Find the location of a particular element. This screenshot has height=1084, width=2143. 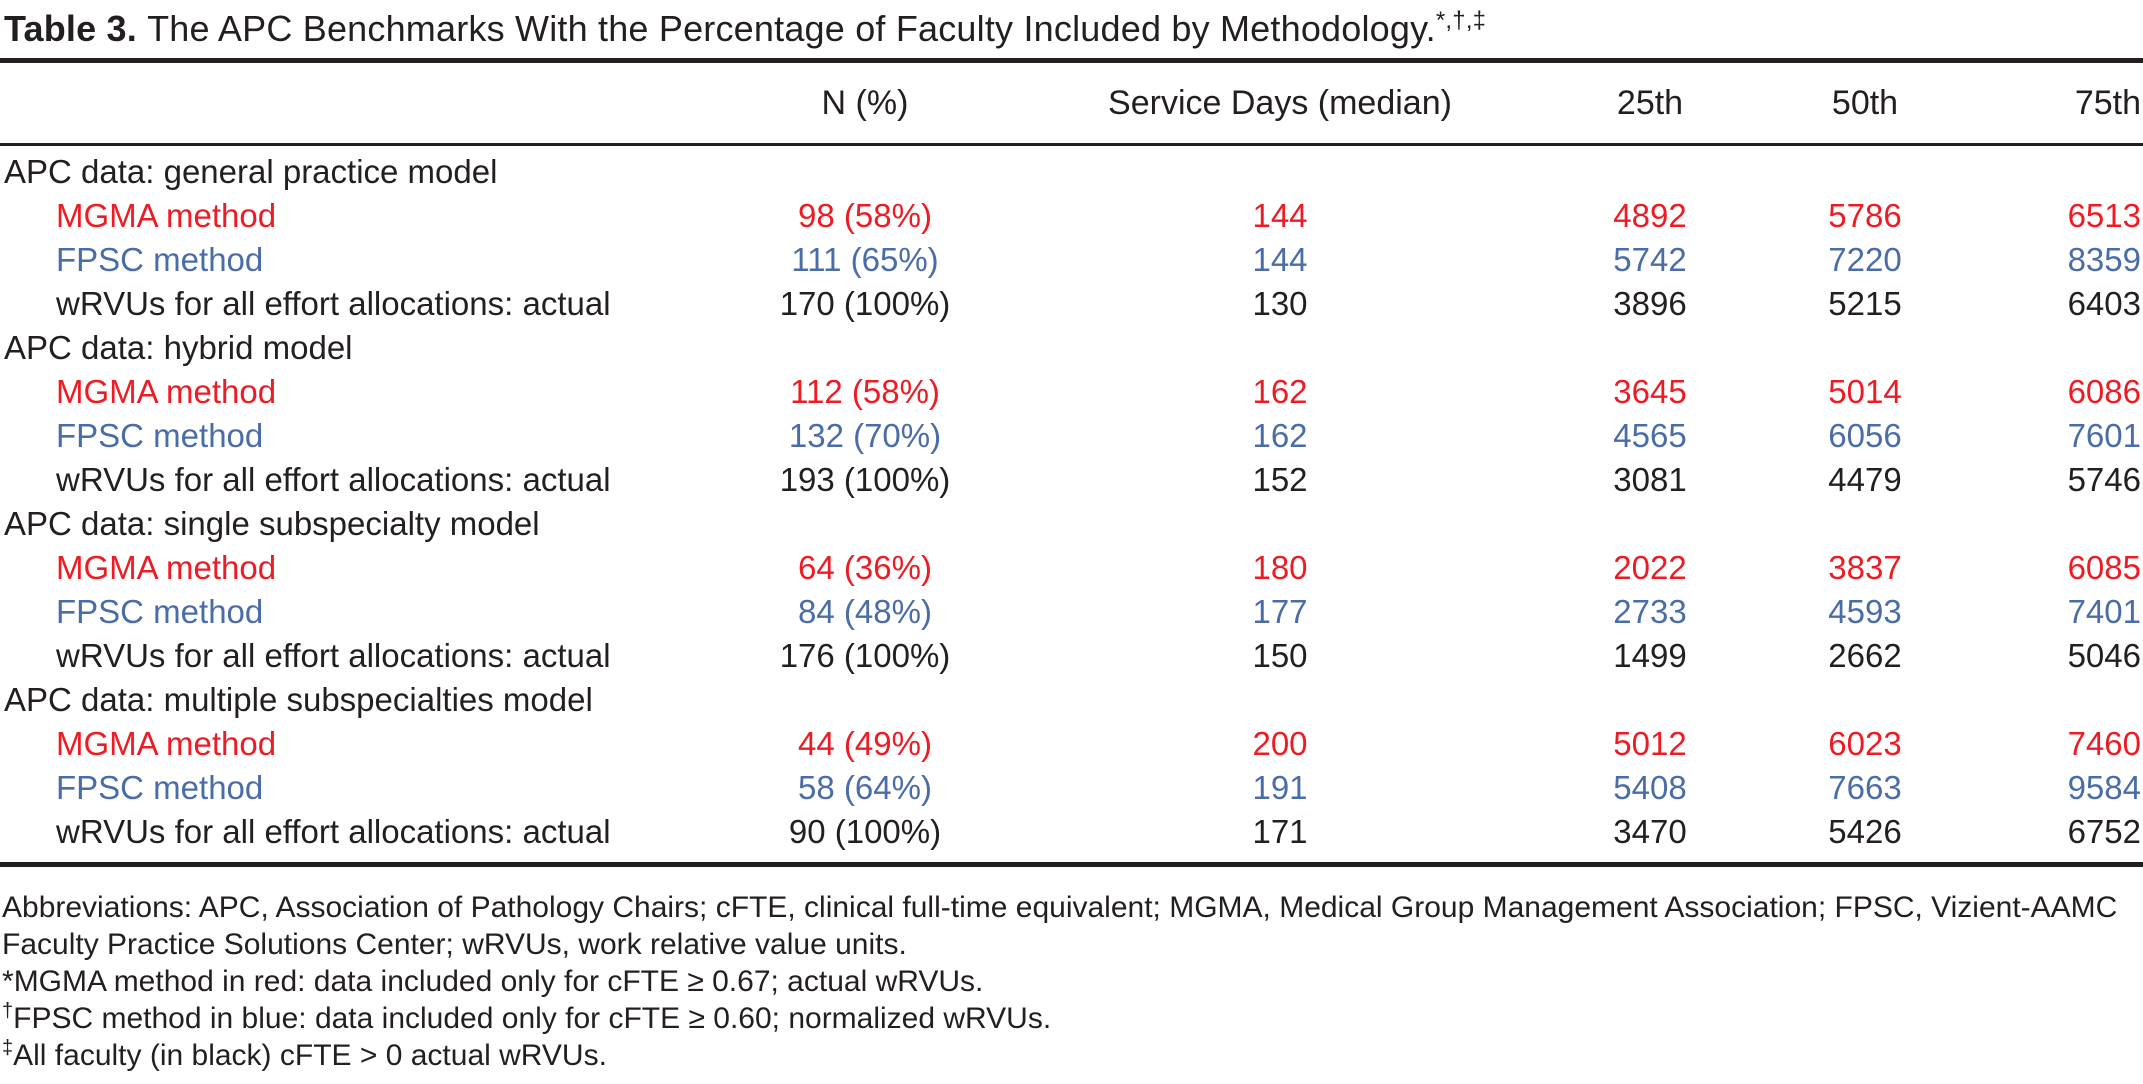

cell-50th: 7663 is located at coordinates (1865, 787).